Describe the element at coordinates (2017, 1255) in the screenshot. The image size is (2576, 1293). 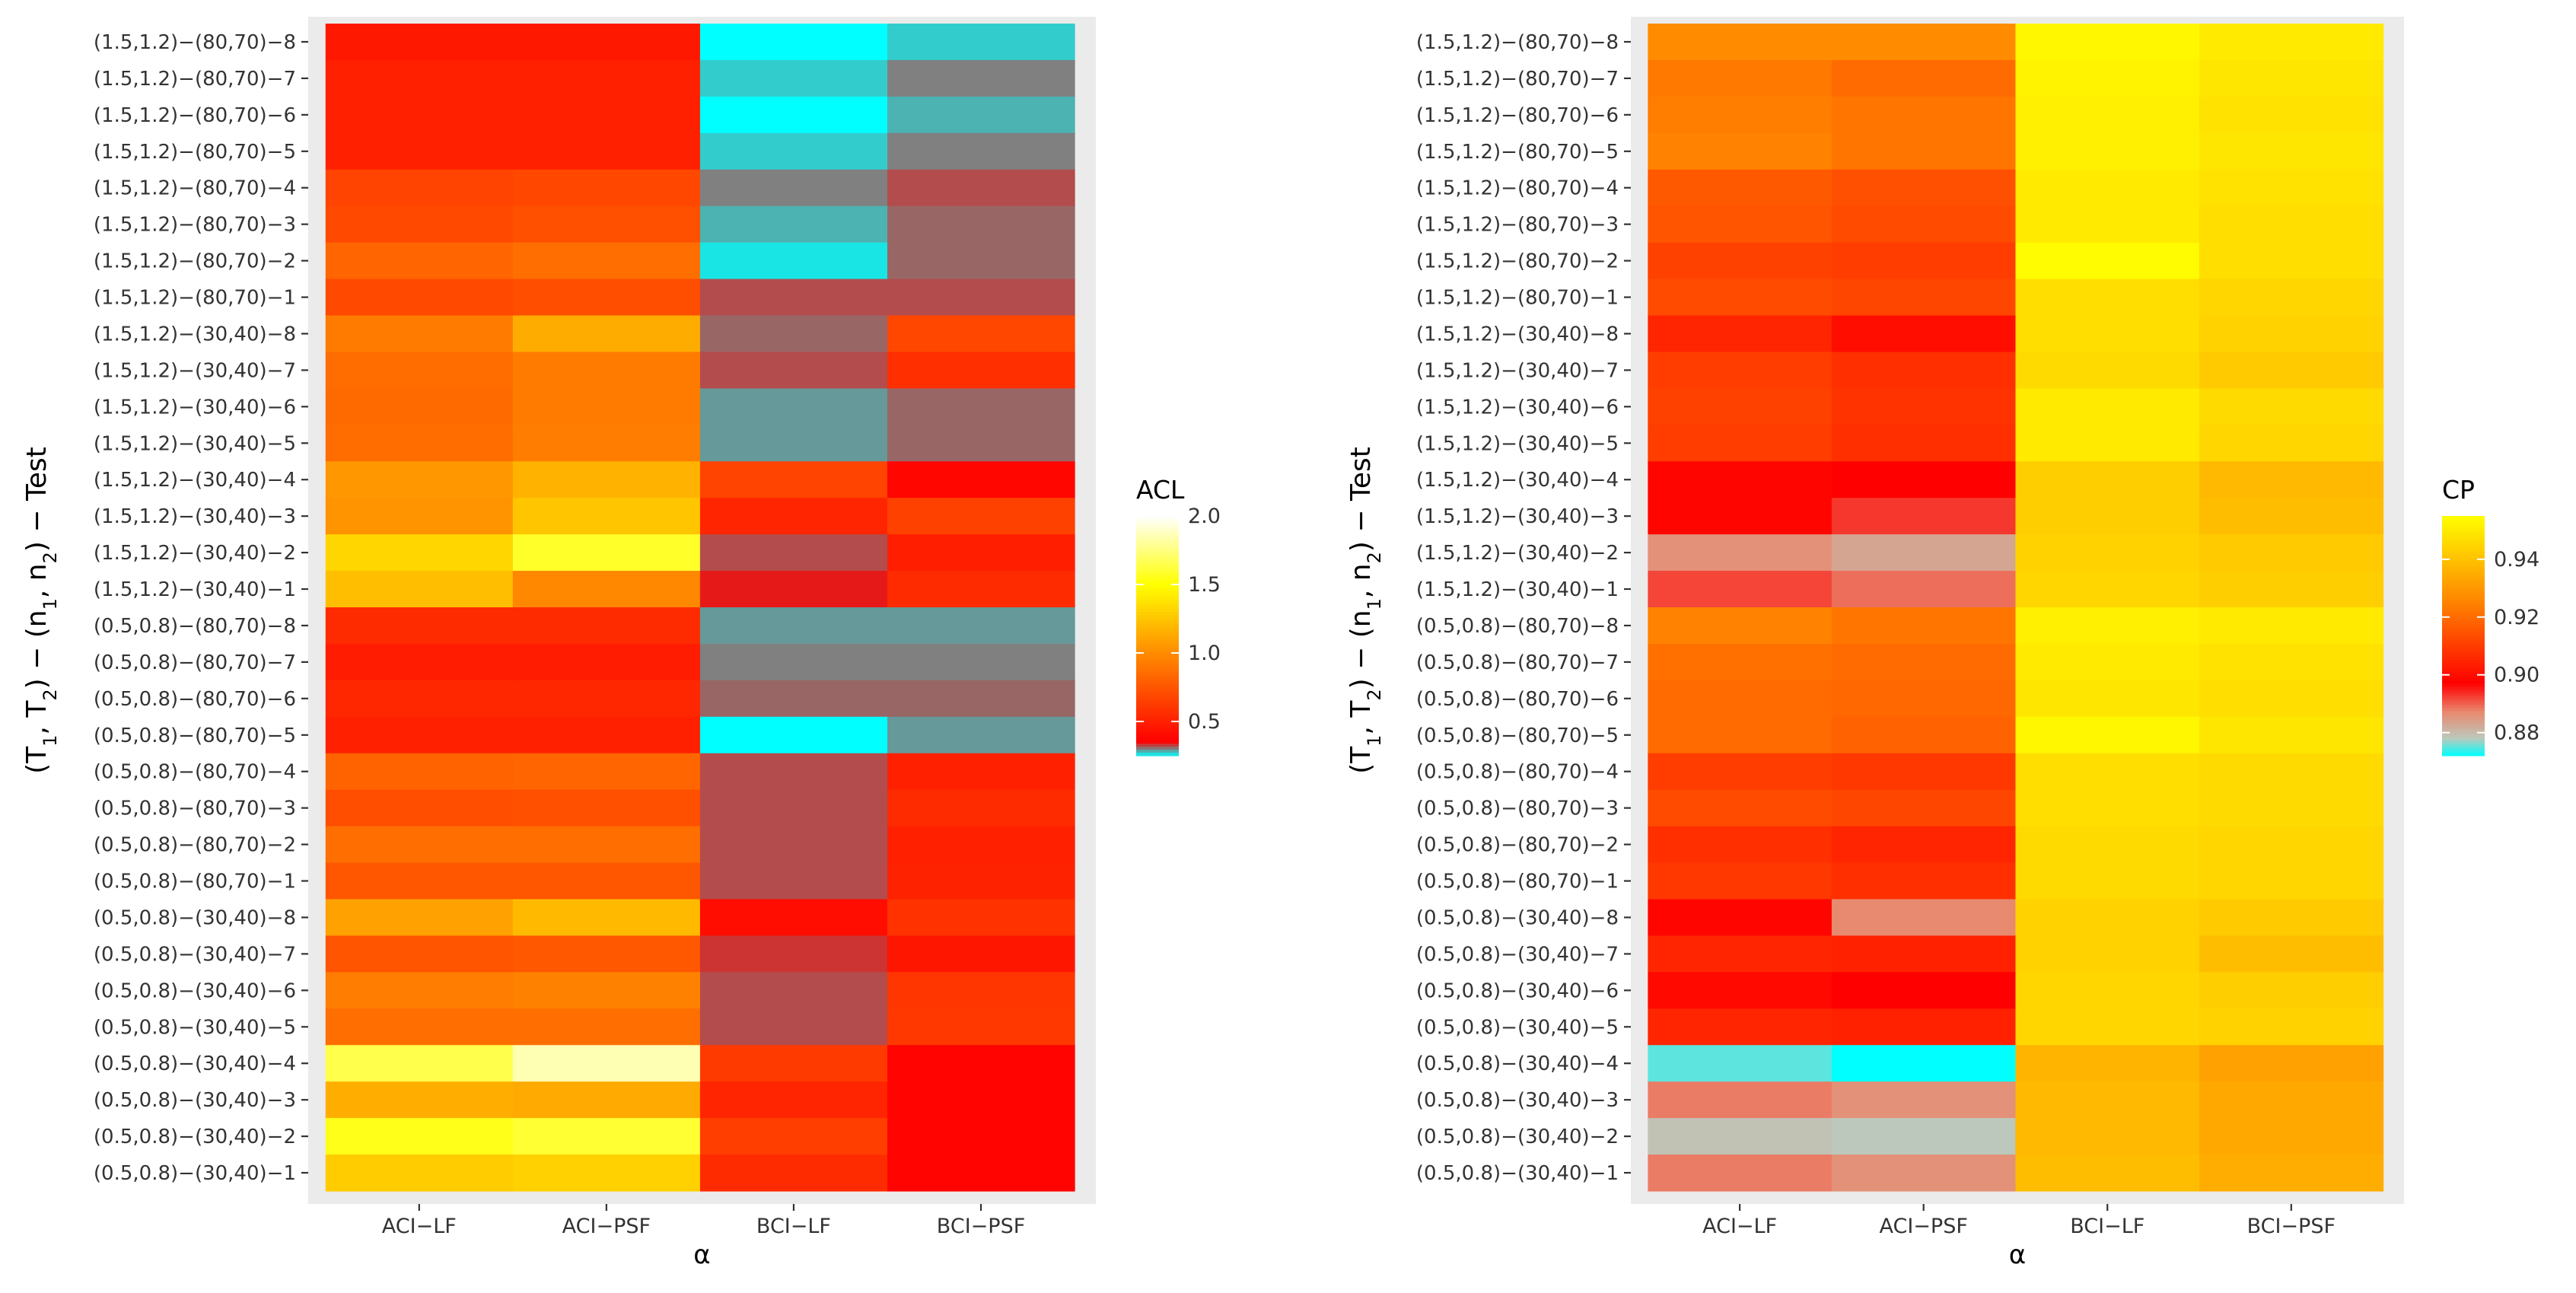
I see `x-axis-title: α` at that location.